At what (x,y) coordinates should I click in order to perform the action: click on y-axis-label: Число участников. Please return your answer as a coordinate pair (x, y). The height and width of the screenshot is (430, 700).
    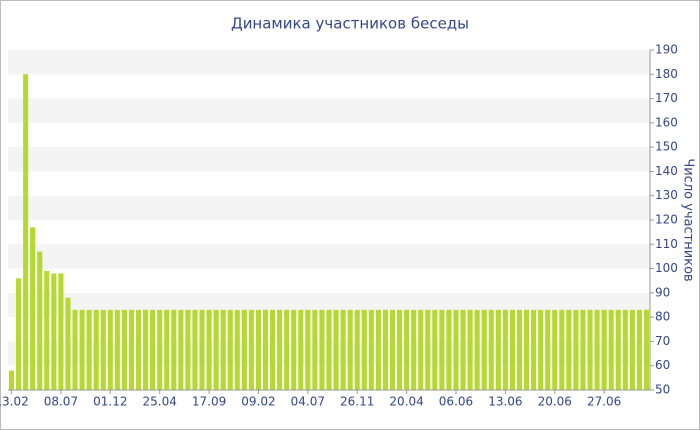
    Looking at the image, I should click on (688, 219).